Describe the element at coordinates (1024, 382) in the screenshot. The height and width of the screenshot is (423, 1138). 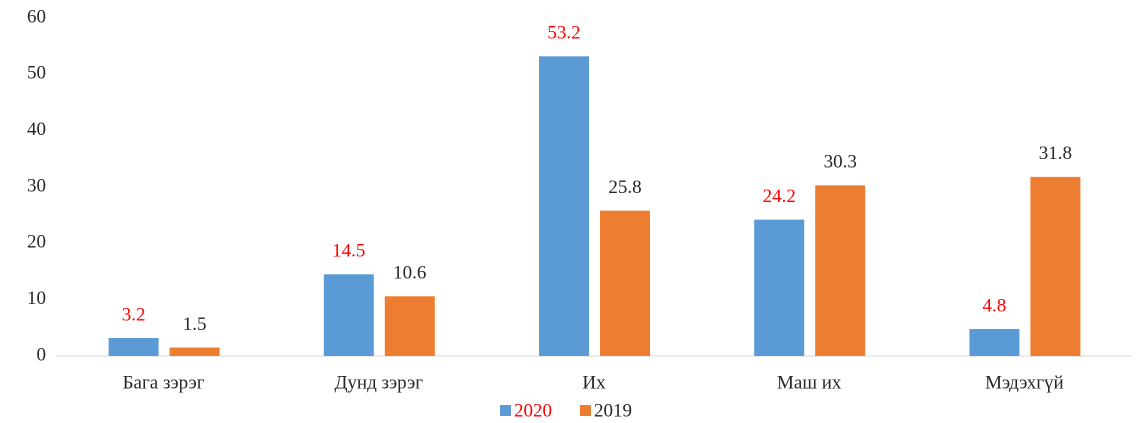
I see `x-tick-label: Мэдэхгүй` at that location.